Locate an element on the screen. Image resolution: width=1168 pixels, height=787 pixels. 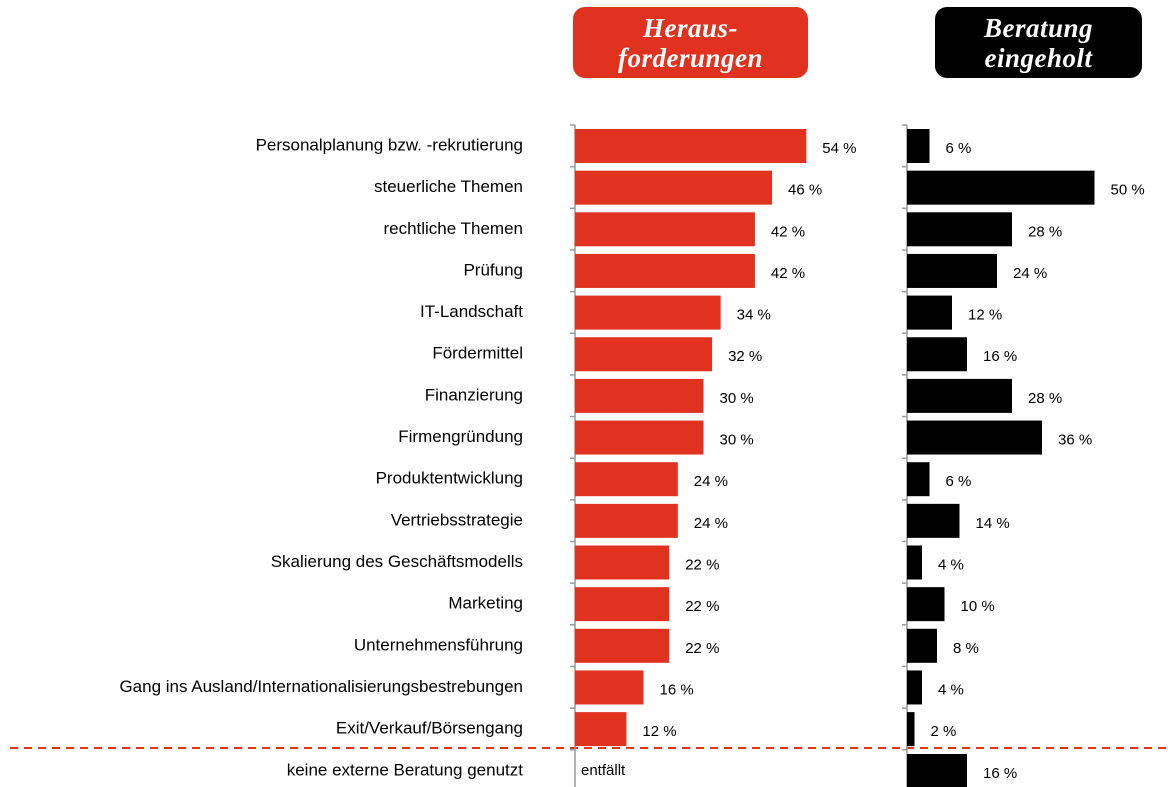
category-label: Prüfung is located at coordinates (493, 269).